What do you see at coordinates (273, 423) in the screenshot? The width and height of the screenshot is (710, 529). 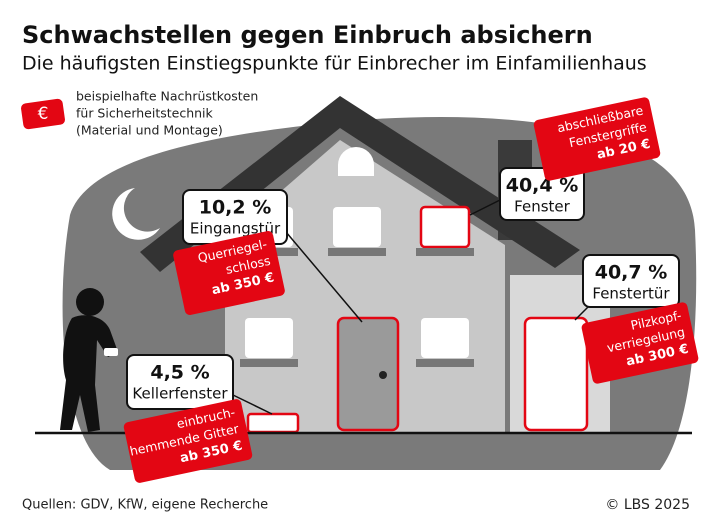 I see `basement-window` at bounding box center [273, 423].